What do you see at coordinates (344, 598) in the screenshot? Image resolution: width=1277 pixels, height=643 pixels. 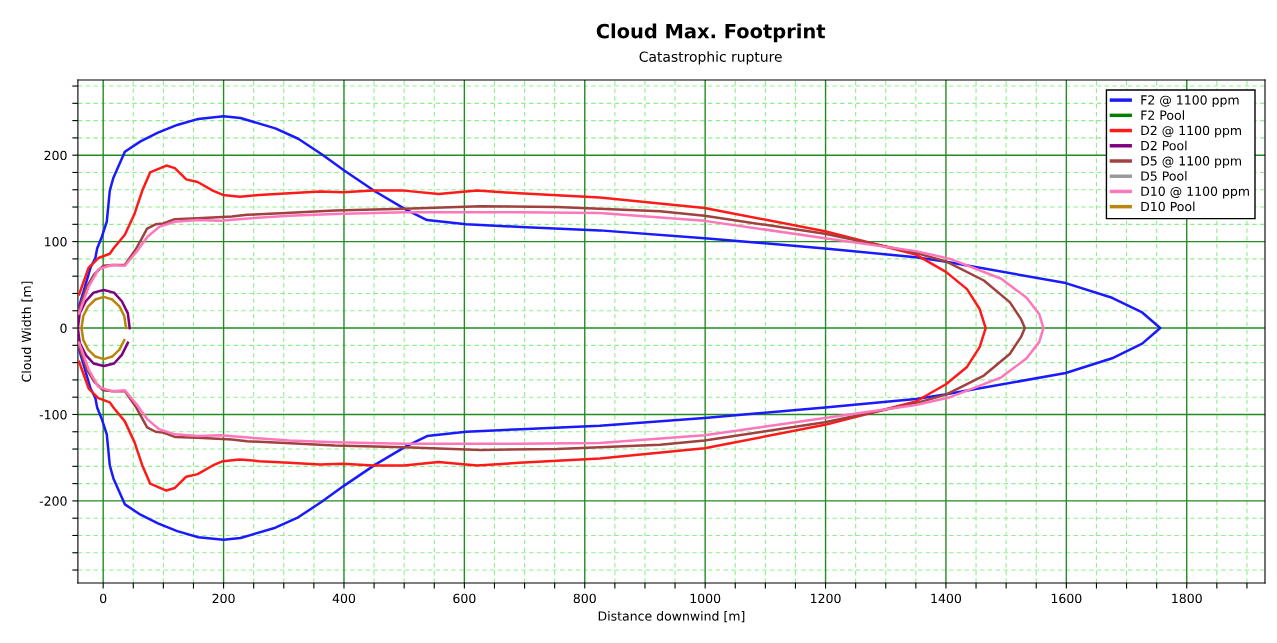 I see `x-tick-label: 400` at bounding box center [344, 598].